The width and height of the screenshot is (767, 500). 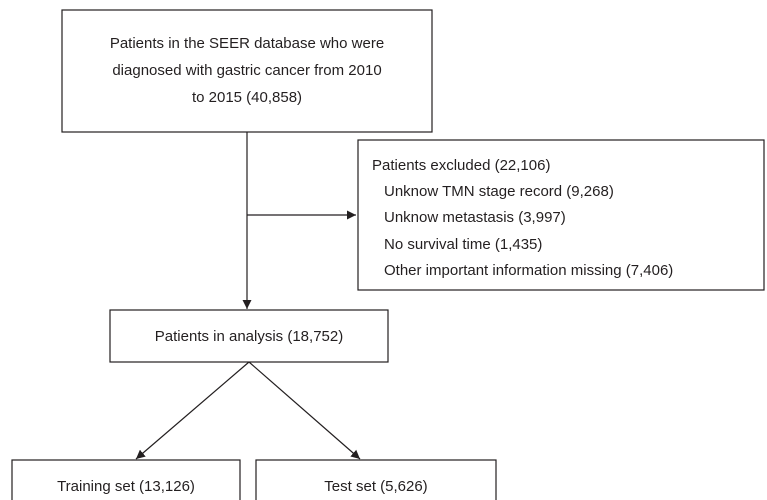 I want to click on box-text: to 2015 (40,858), so click(x=247, y=97).